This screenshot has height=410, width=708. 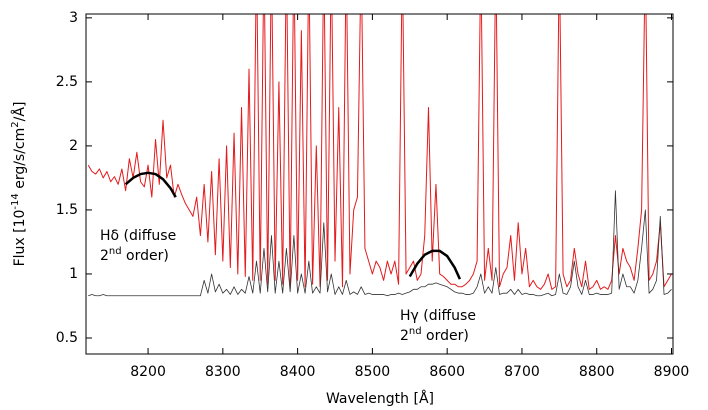 What do you see at coordinates (73, 18) in the screenshot?
I see `y-tick-label: 3` at bounding box center [73, 18].